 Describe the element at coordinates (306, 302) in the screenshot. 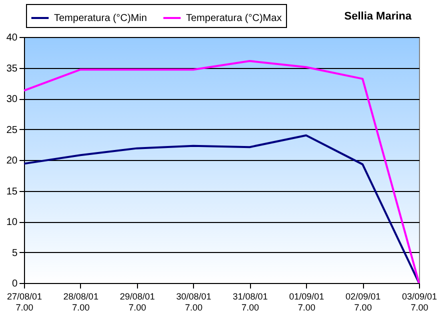

I see `x-tick-label: 01/09/01 7.00` at that location.